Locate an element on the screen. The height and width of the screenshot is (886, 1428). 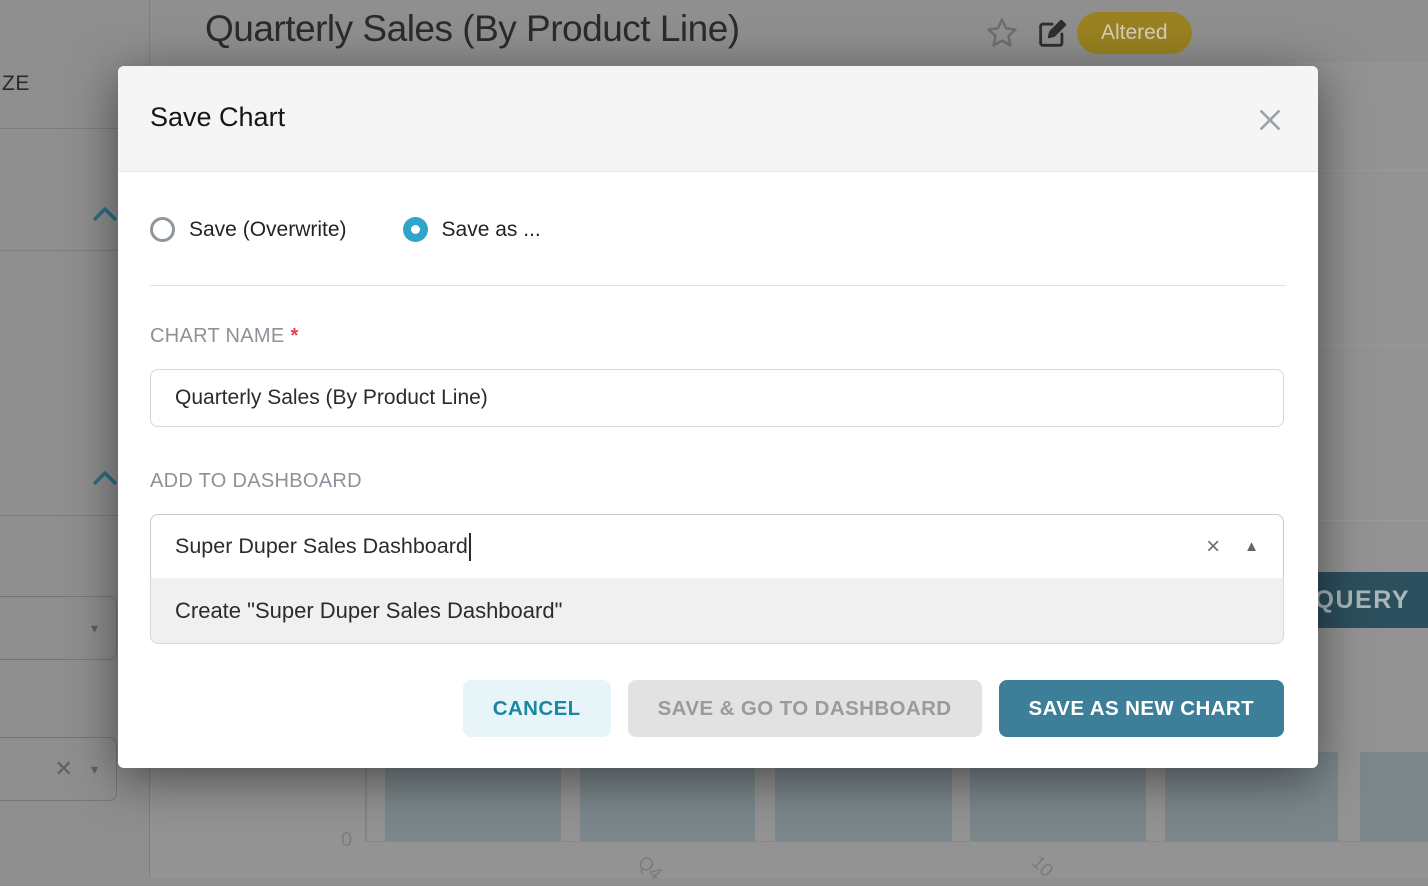
chart-name-input is located at coordinates (717, 398).